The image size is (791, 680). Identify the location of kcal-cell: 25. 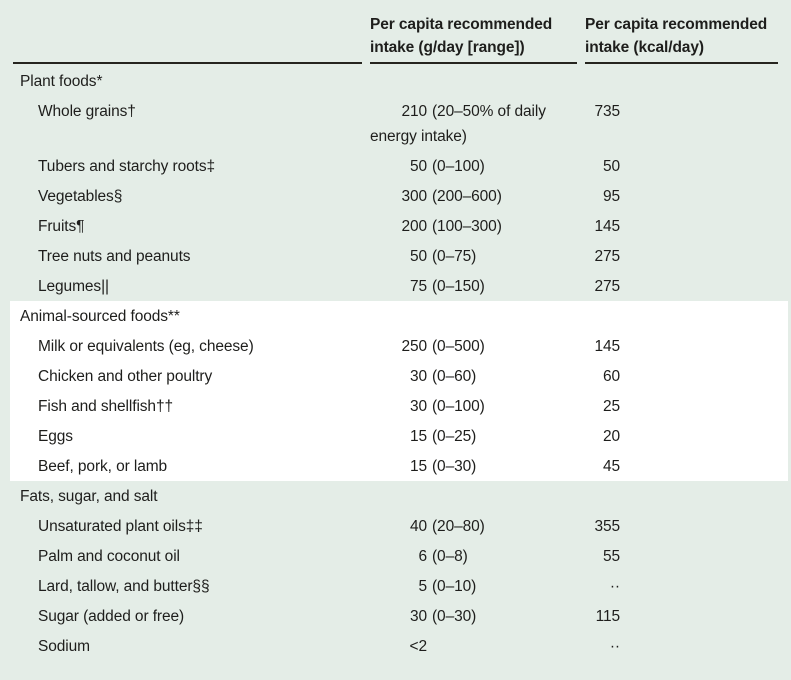
(681, 406).